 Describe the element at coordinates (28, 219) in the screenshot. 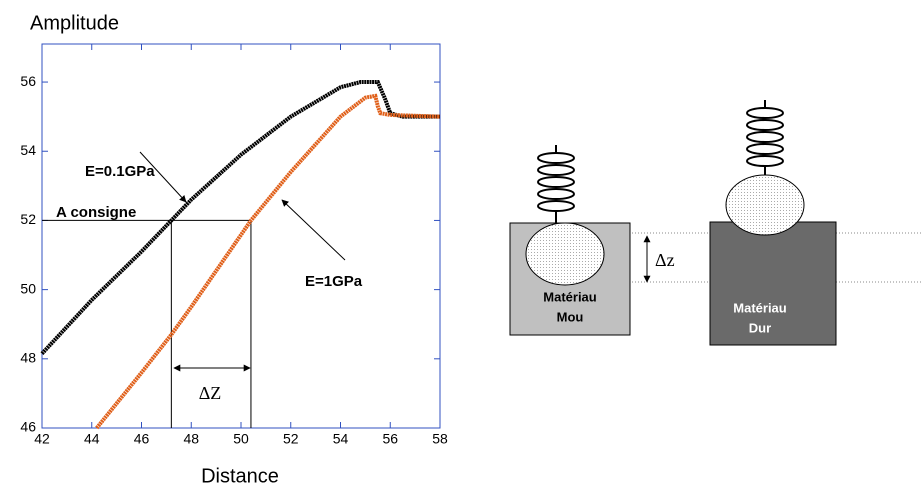

I see `y-tick-label: 52` at that location.